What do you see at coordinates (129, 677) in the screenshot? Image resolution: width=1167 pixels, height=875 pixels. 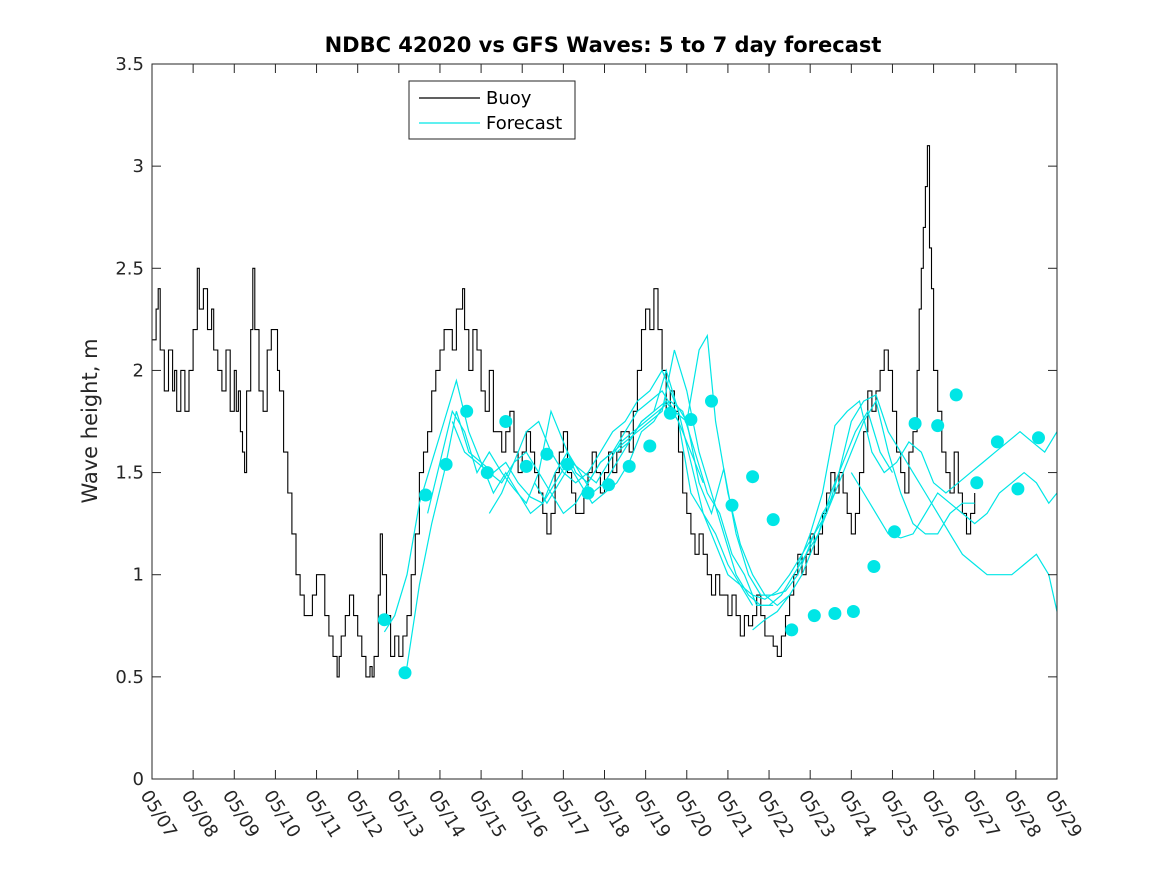 I see `y-tick-label: 0.5` at bounding box center [129, 677].